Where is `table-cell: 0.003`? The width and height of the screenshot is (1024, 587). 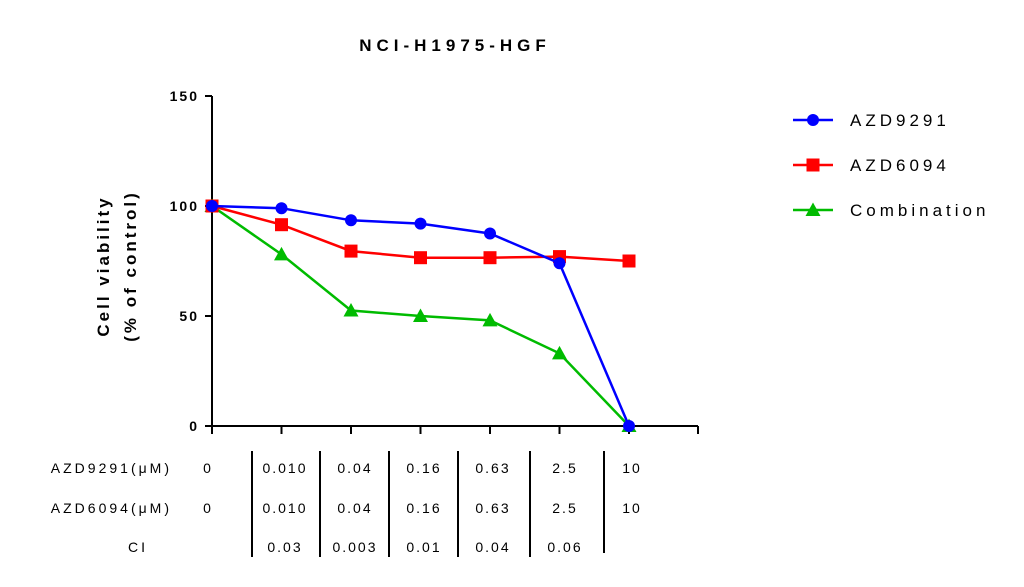
table-cell: 0.003 is located at coordinates (354, 547).